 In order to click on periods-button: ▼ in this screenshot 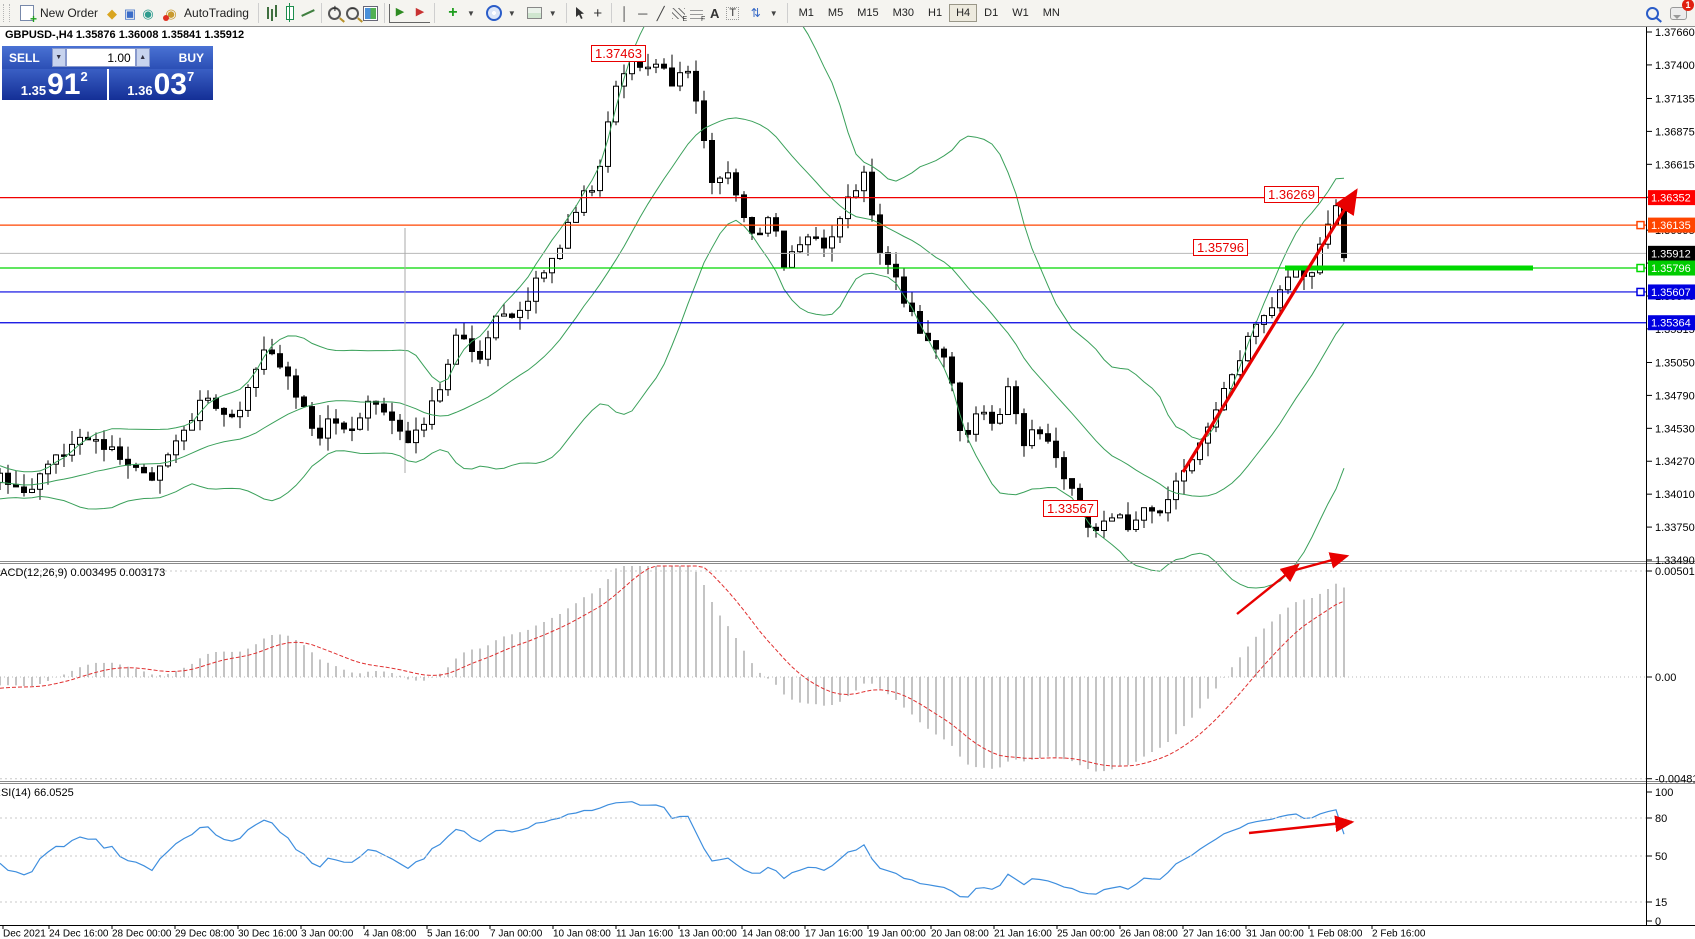, I will do `click(500, 13)`.